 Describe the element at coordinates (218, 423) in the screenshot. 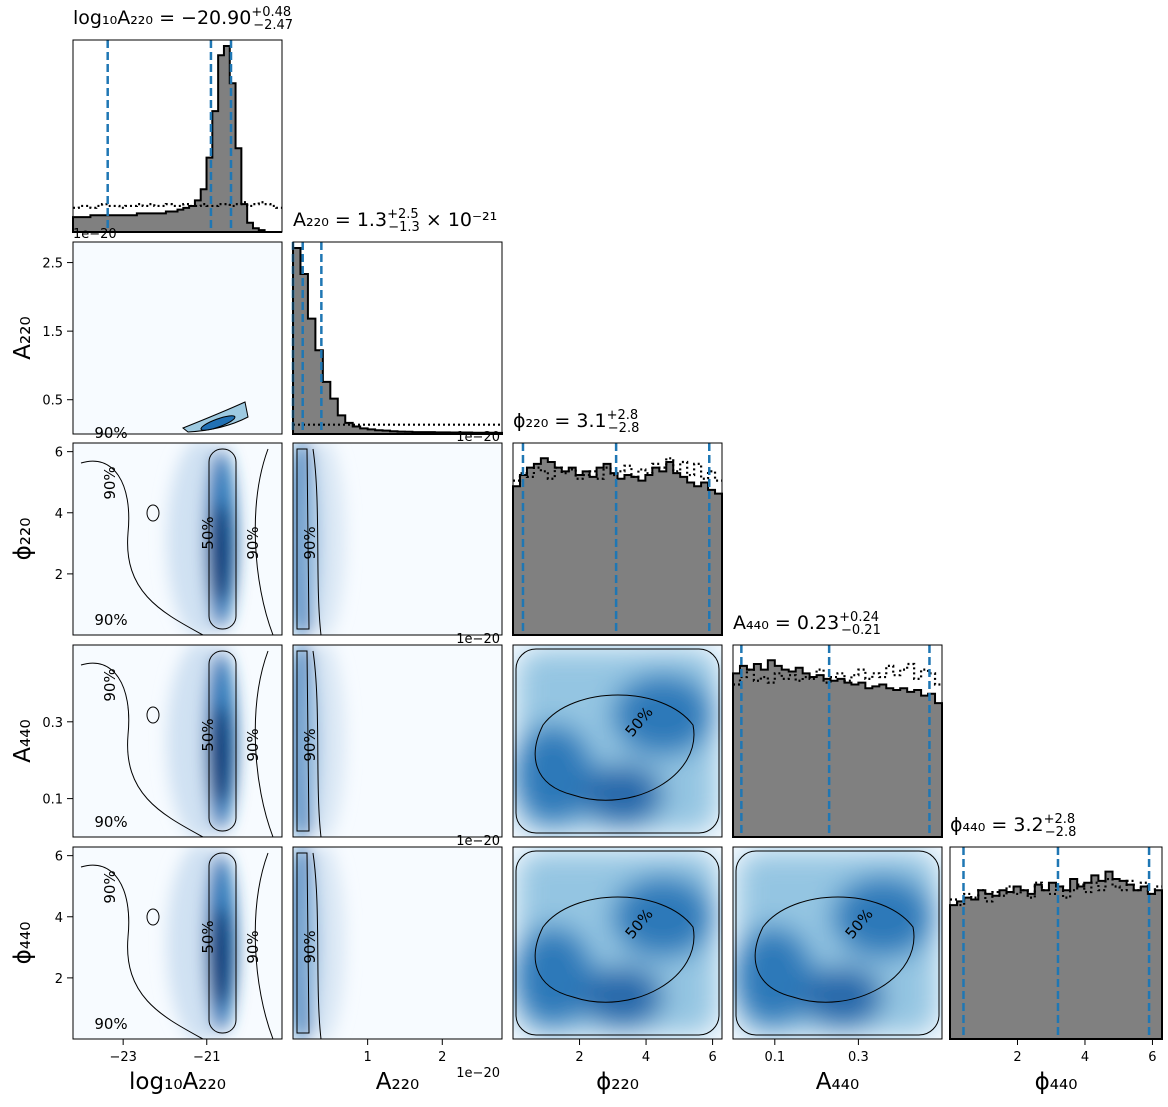

I see `density-core` at that location.